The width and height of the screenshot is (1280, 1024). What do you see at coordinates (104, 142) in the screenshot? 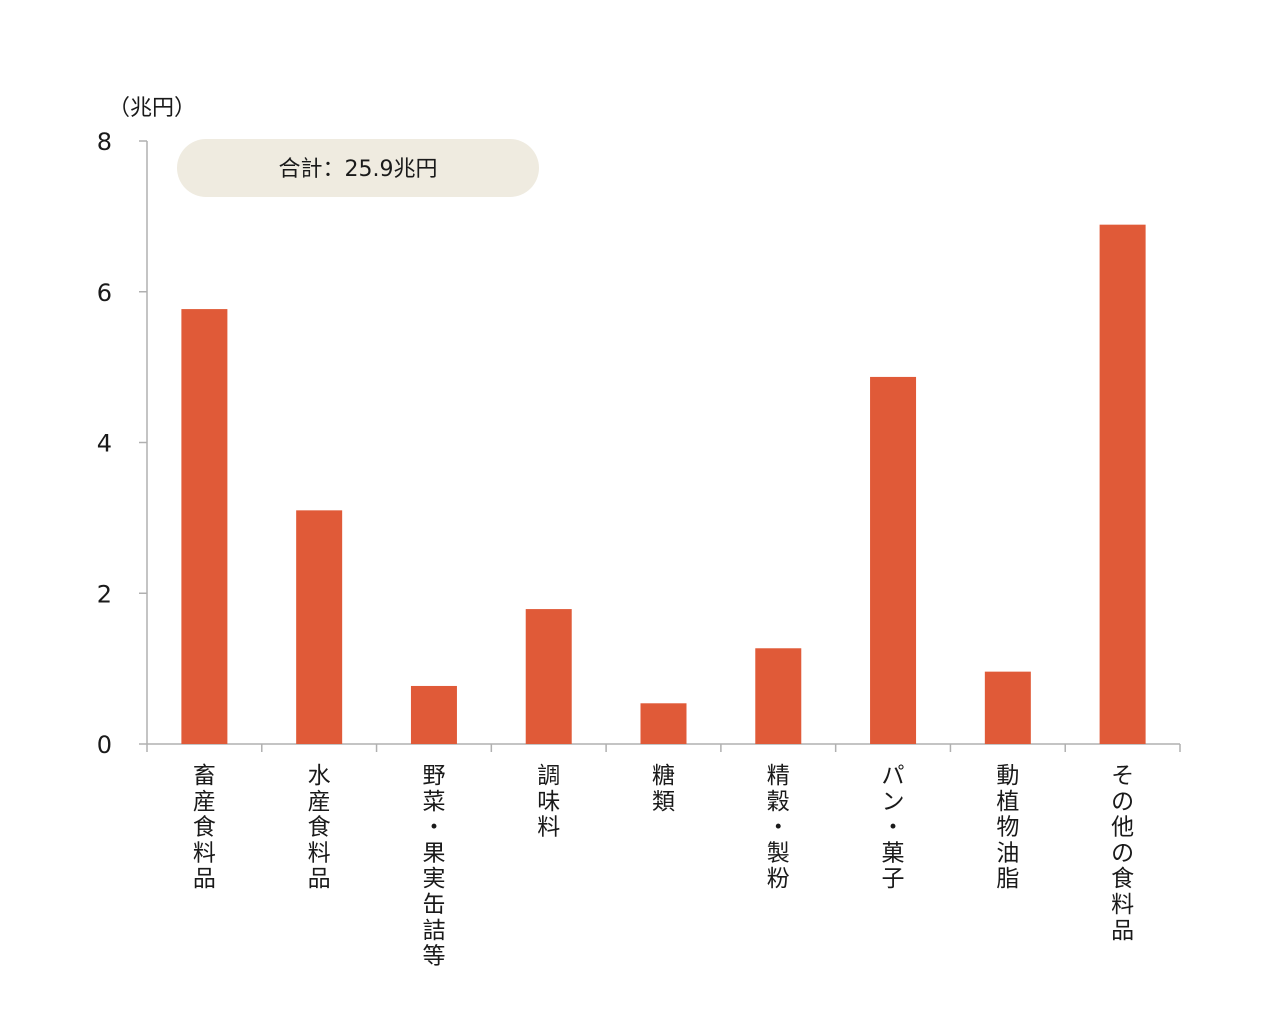
I see `y-tick-label: 8` at bounding box center [104, 142].